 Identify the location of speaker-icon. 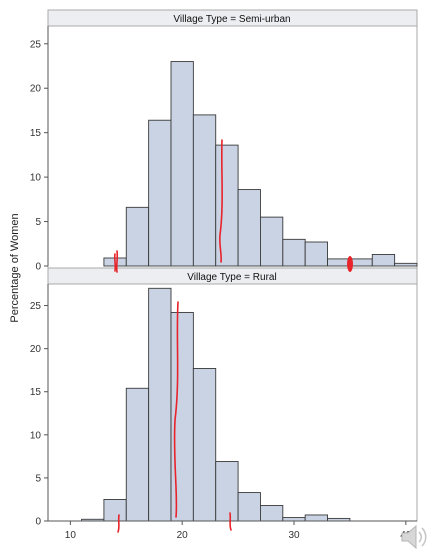
(414, 537).